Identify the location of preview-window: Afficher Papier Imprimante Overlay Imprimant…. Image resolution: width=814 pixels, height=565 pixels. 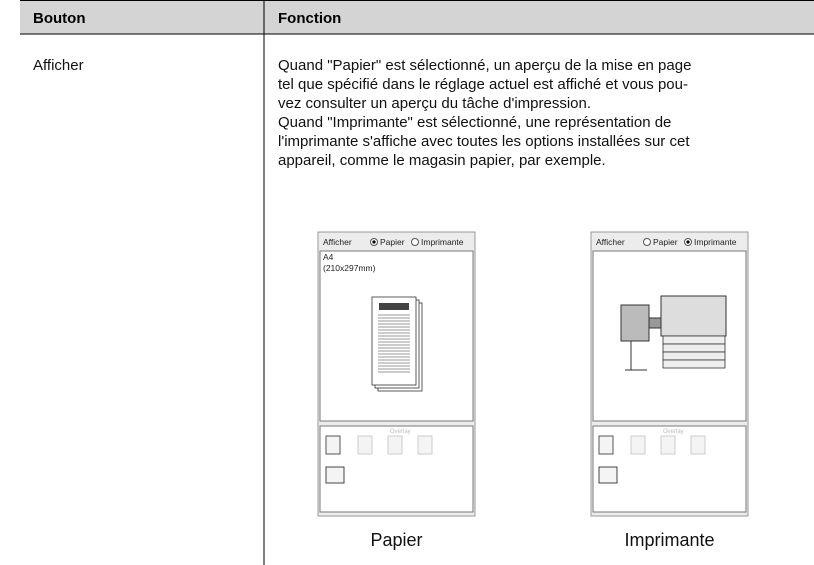
(669, 390).